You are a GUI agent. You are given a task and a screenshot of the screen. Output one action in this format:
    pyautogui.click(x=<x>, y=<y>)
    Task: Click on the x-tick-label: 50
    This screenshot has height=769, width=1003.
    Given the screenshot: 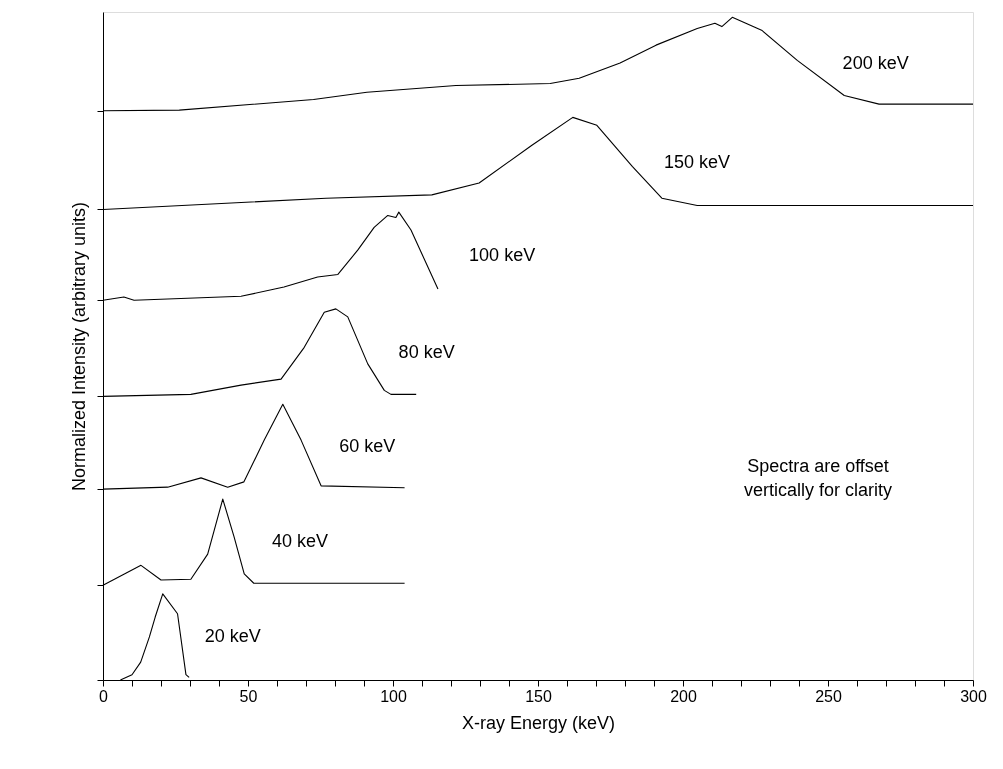 What is the action you would take?
    pyautogui.click(x=248, y=696)
    